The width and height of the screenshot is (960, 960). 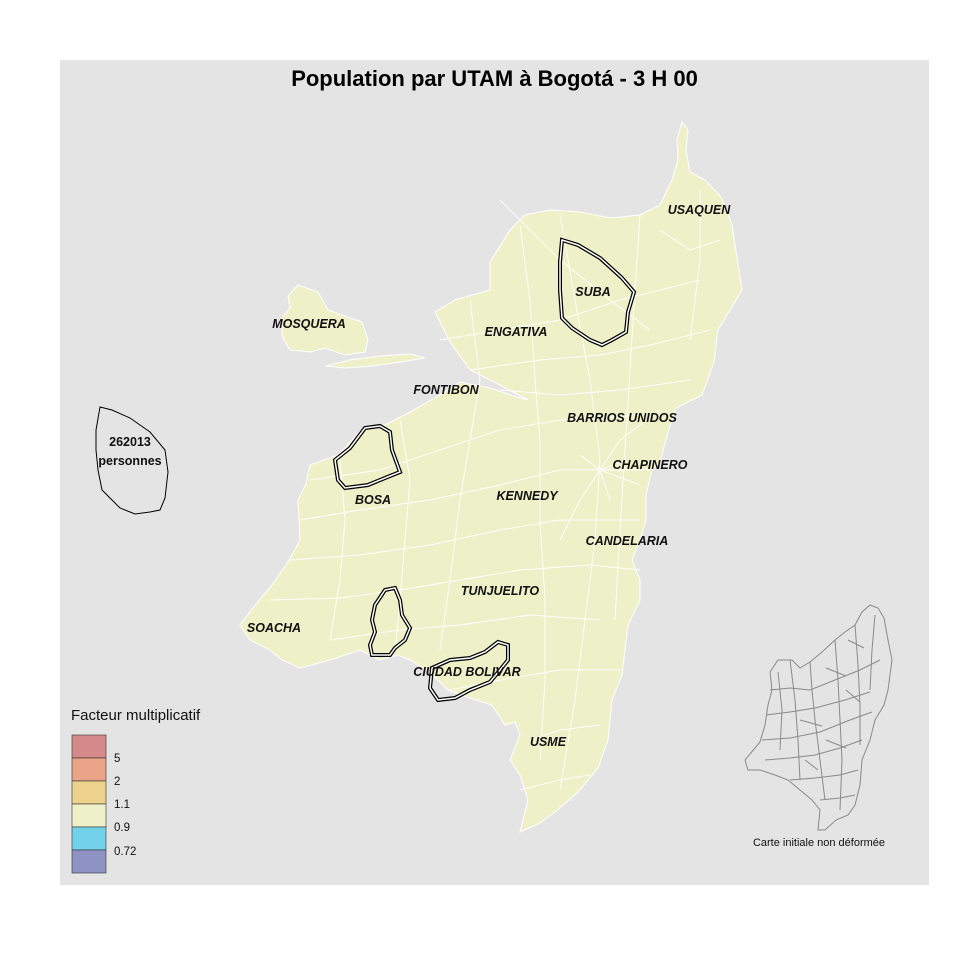 What do you see at coordinates (649, 465) in the screenshot?
I see `label-chapinero: CHAPINERO` at bounding box center [649, 465].